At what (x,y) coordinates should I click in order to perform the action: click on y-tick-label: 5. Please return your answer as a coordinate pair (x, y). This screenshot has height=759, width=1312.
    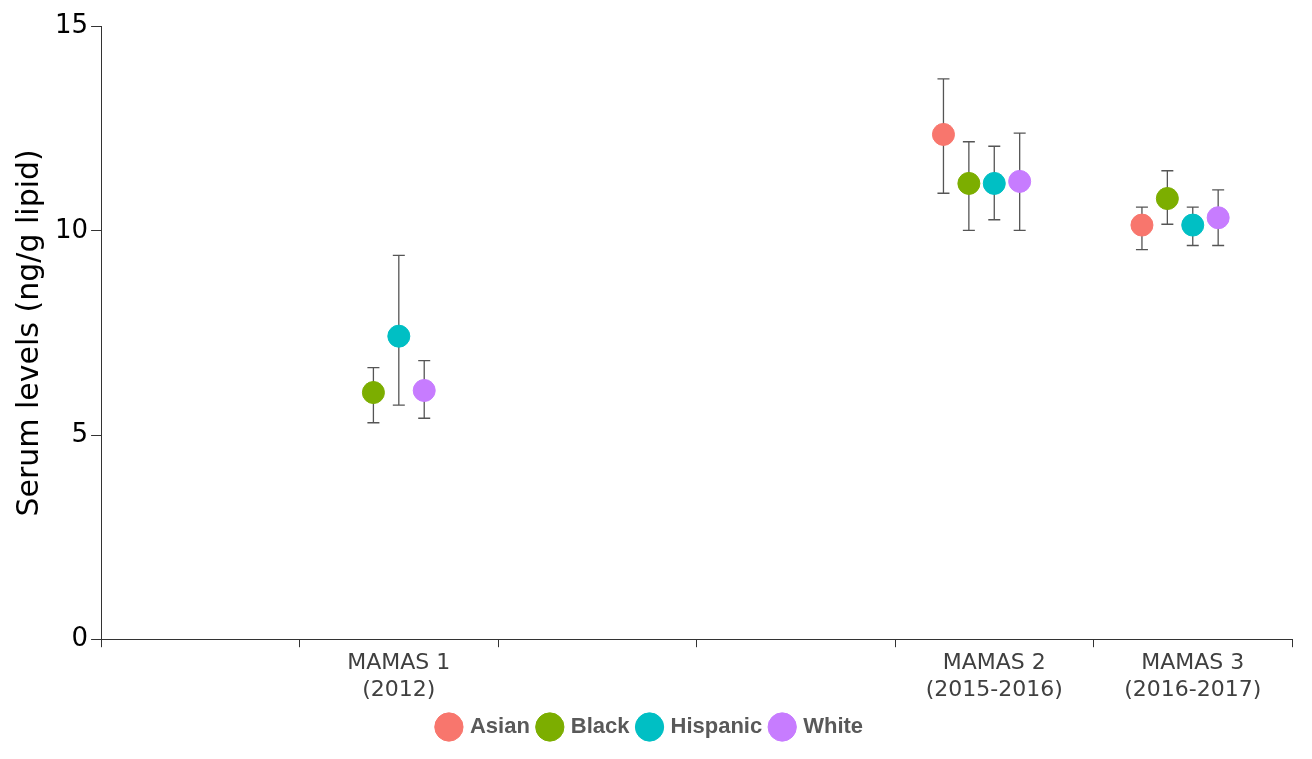
    Looking at the image, I should click on (80, 432).